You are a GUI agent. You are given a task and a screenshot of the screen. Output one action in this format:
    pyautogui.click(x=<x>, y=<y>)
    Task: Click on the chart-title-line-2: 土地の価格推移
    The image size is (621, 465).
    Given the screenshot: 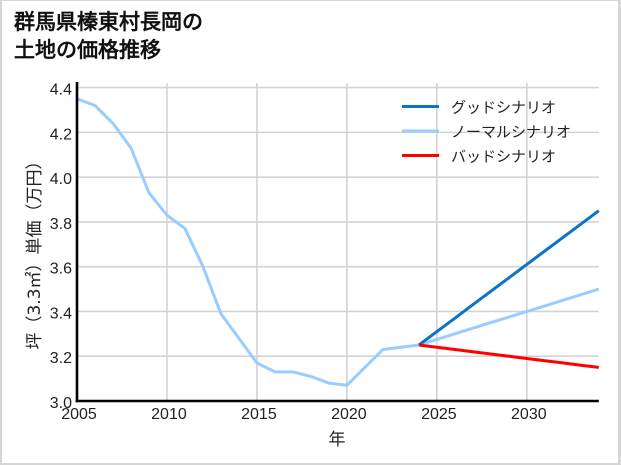 What is the action you would take?
    pyautogui.click(x=87, y=50)
    